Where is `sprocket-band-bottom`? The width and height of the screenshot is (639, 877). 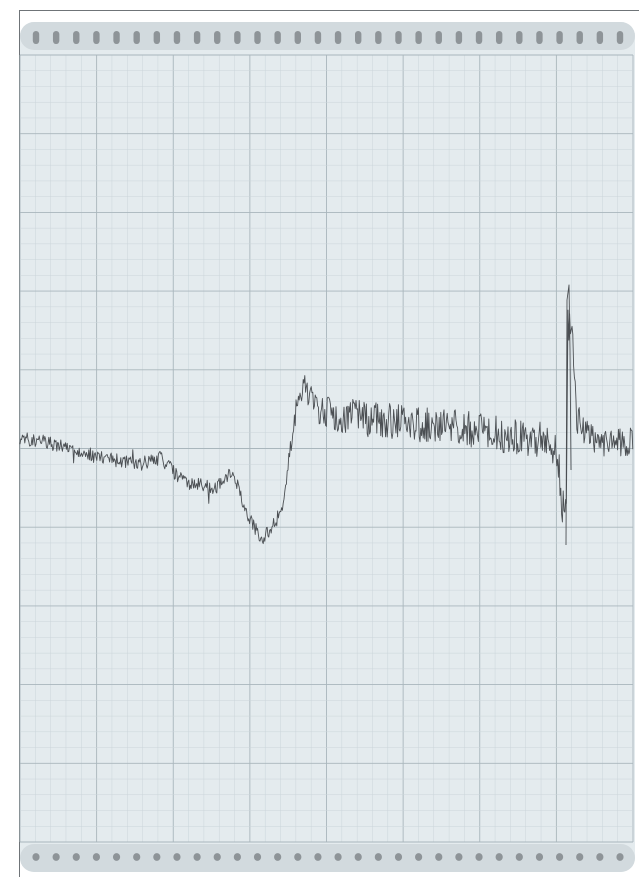
sprocket-band-bottom is located at coordinates (327, 858).